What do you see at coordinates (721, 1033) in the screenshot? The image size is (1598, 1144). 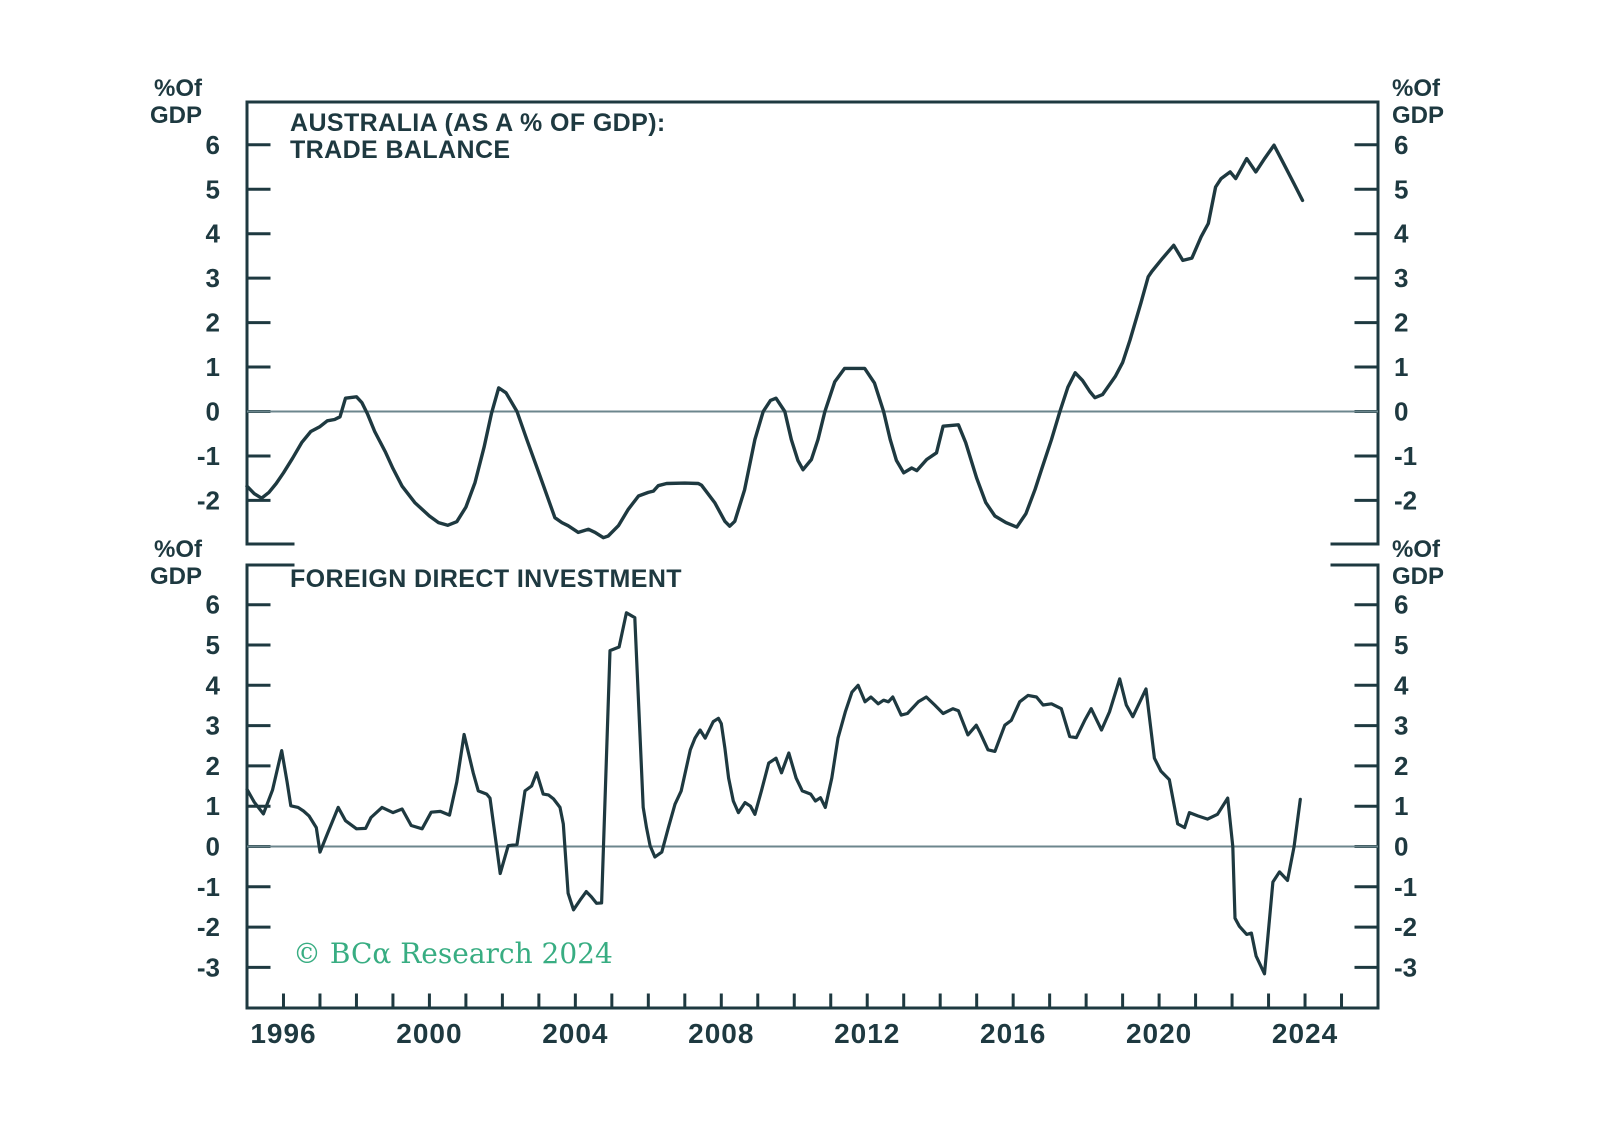 I see `x-year-label: 2008` at bounding box center [721, 1033].